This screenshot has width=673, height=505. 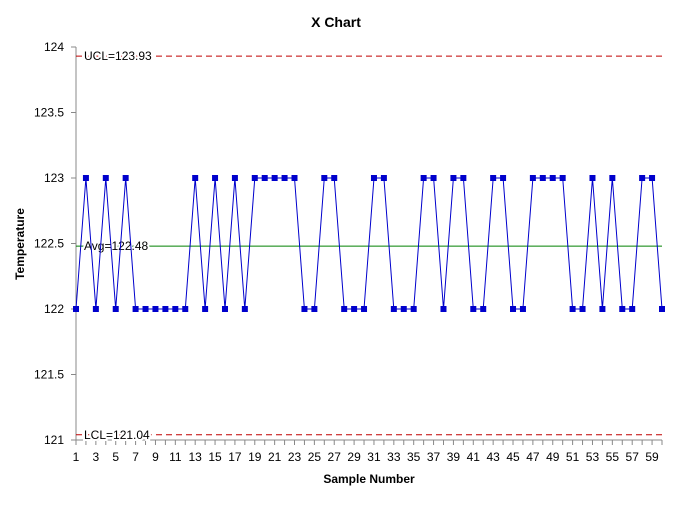 What do you see at coordinates (493, 457) in the screenshot?
I see `x-tick-label: 43` at bounding box center [493, 457].